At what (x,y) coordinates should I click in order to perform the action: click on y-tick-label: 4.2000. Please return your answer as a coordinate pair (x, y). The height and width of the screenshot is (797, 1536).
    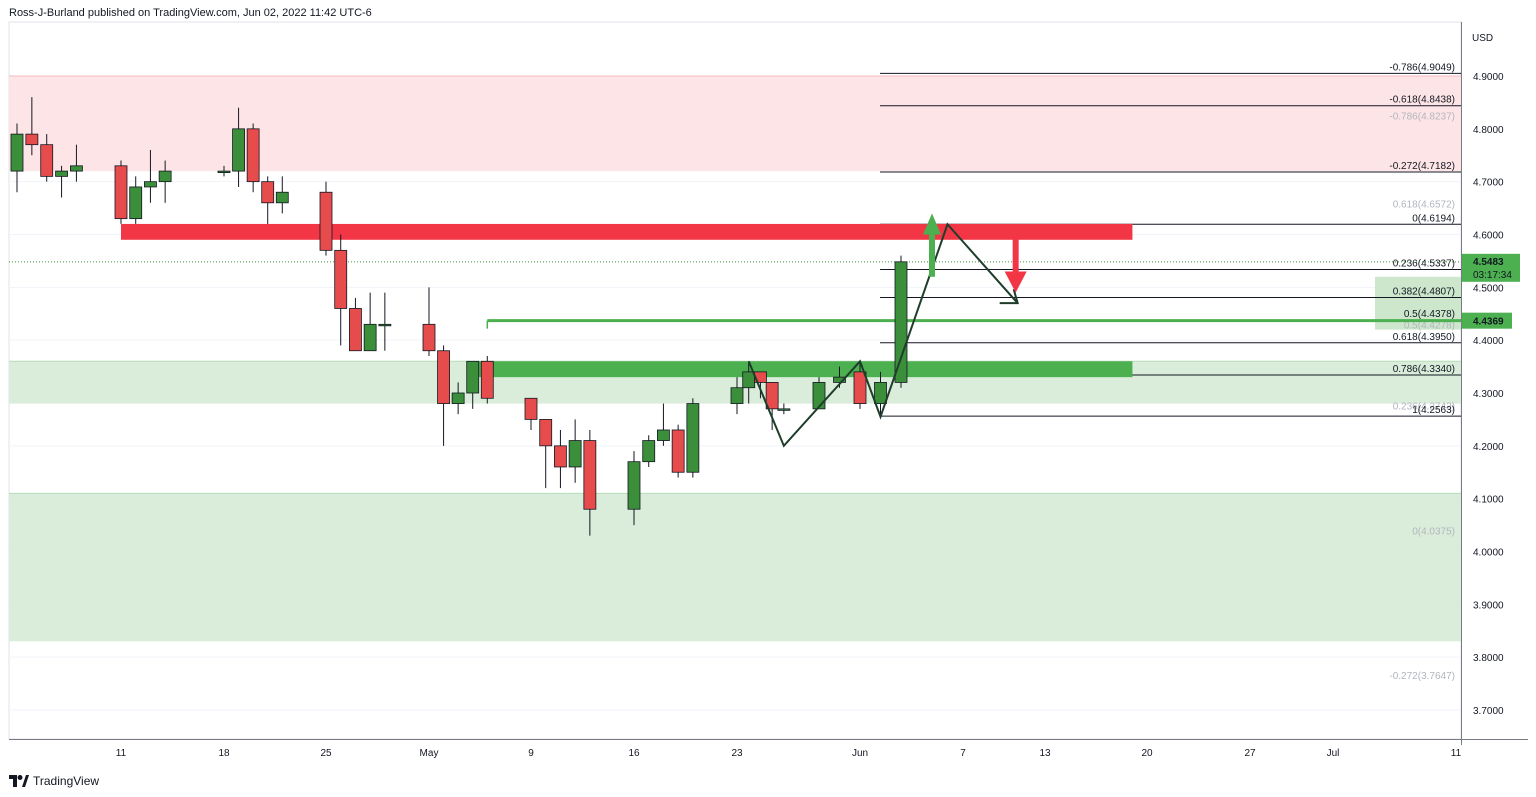
    Looking at the image, I should click on (1488, 447).